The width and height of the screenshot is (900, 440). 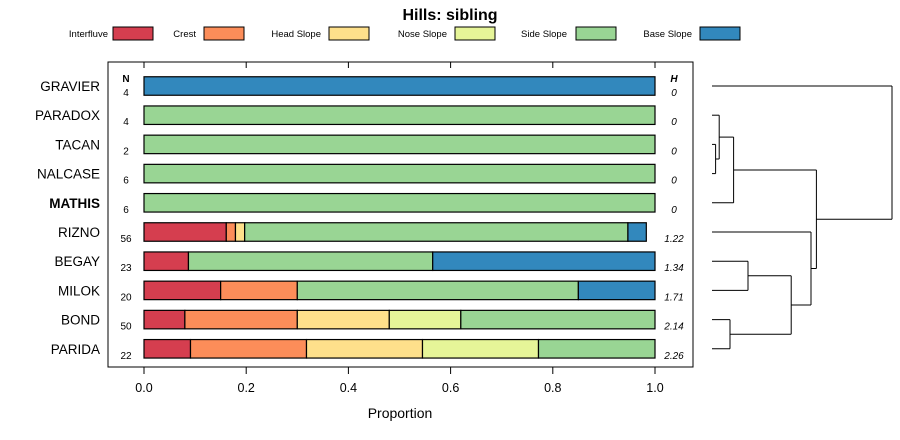 What do you see at coordinates (400, 413) in the screenshot?
I see `x-axis-label: Proportion` at bounding box center [400, 413].